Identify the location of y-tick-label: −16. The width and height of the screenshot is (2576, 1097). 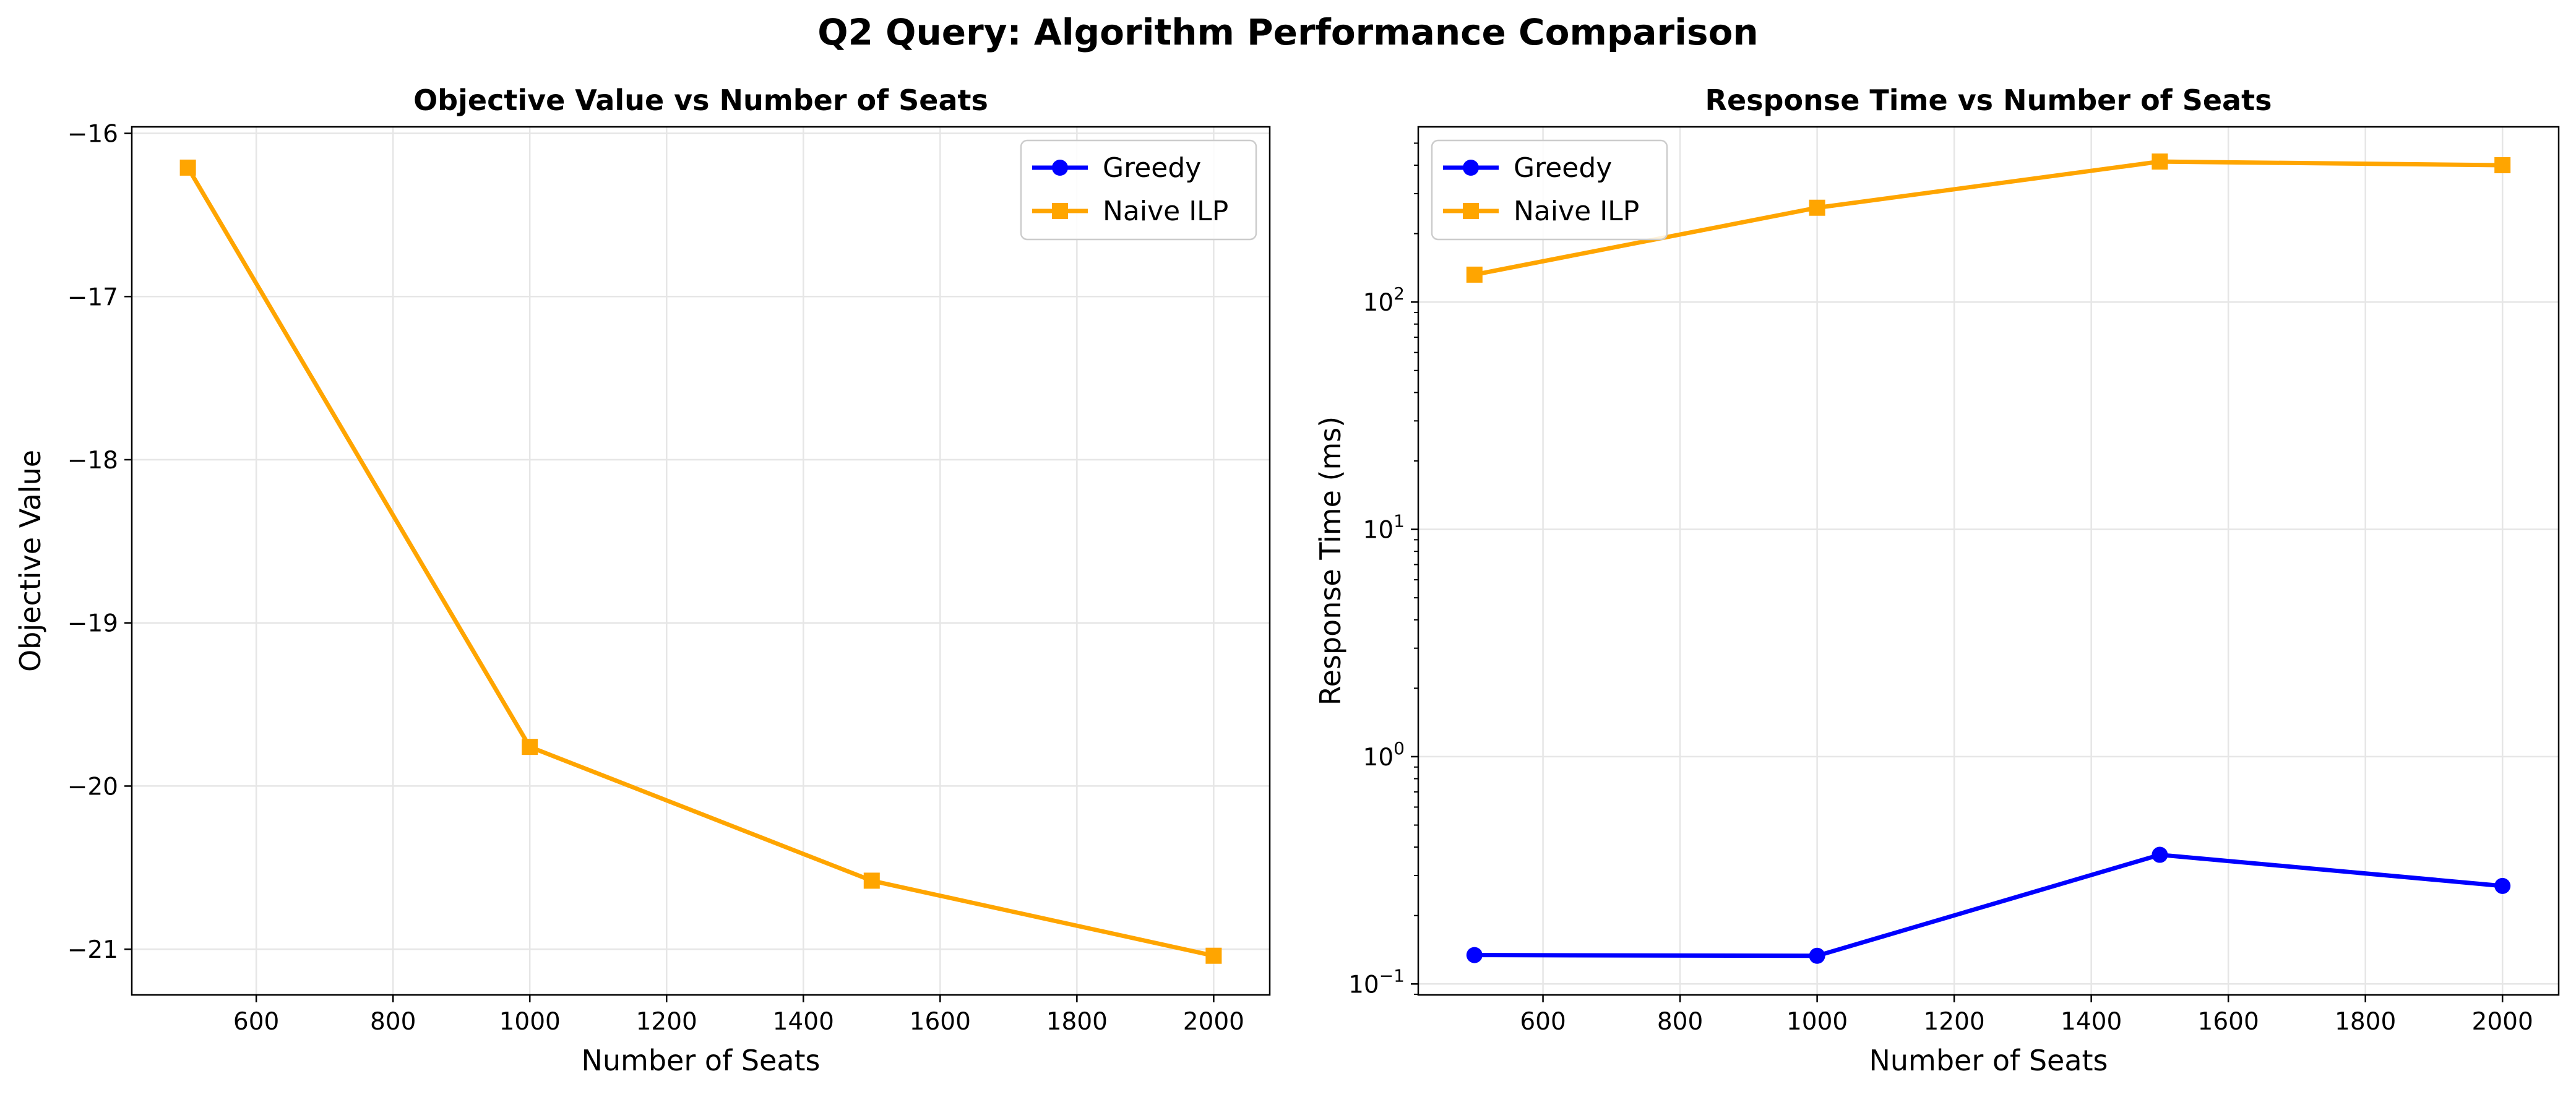
(92, 134).